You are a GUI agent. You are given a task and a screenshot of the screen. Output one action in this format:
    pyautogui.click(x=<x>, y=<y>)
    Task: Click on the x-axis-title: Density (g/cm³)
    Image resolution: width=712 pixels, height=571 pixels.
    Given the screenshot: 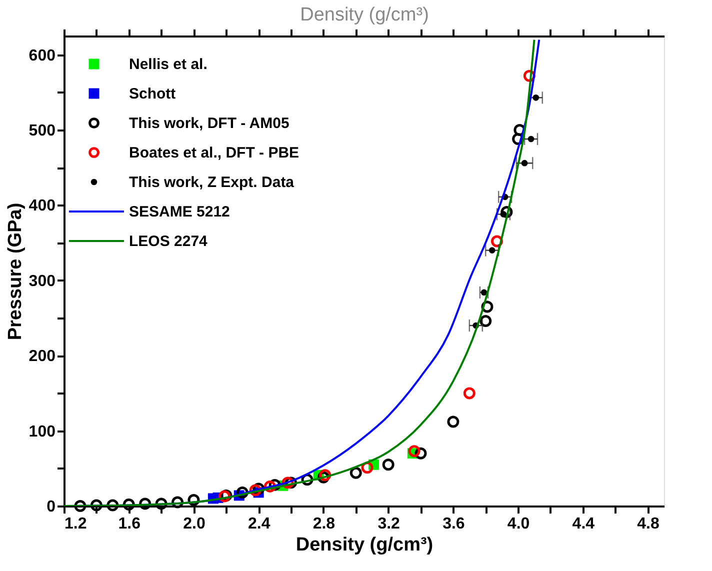 What is the action you would take?
    pyautogui.click(x=365, y=545)
    